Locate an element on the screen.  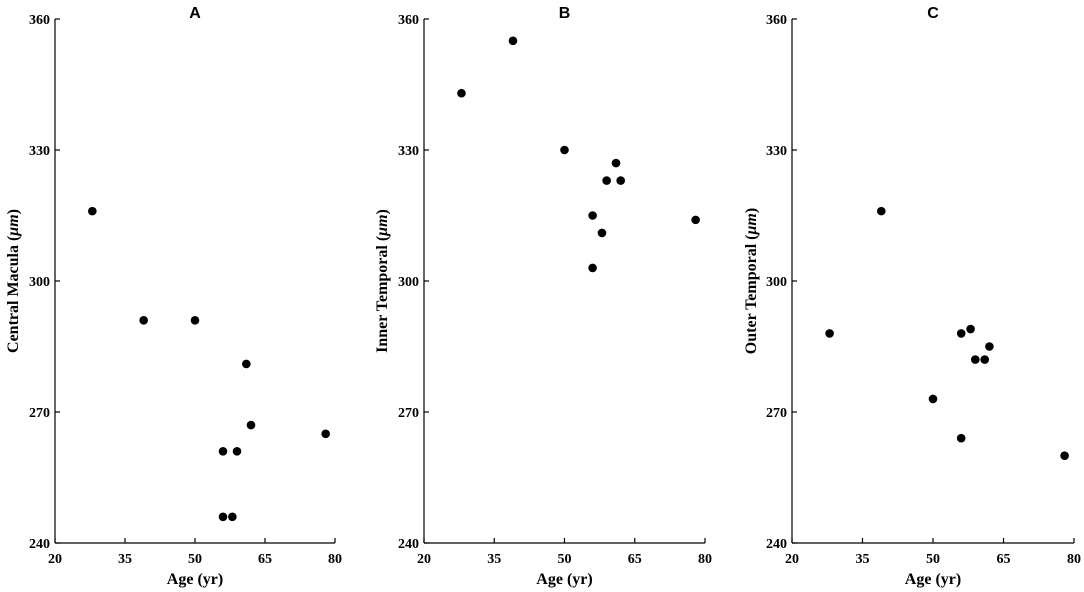
y-axis-label: Outer Temporal (μm) is located at coordinates (751, 281).